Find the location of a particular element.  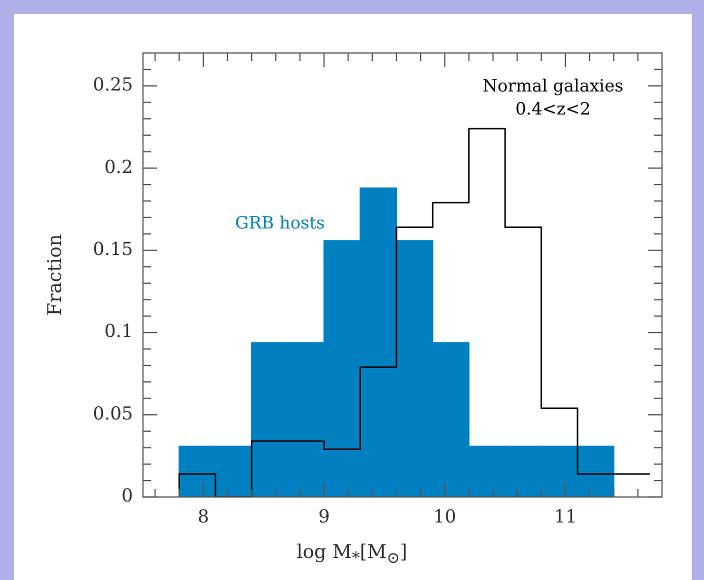

x-axis-title: log M$_{*}$[M$_{⊙}$] is located at coordinates (352, 554).